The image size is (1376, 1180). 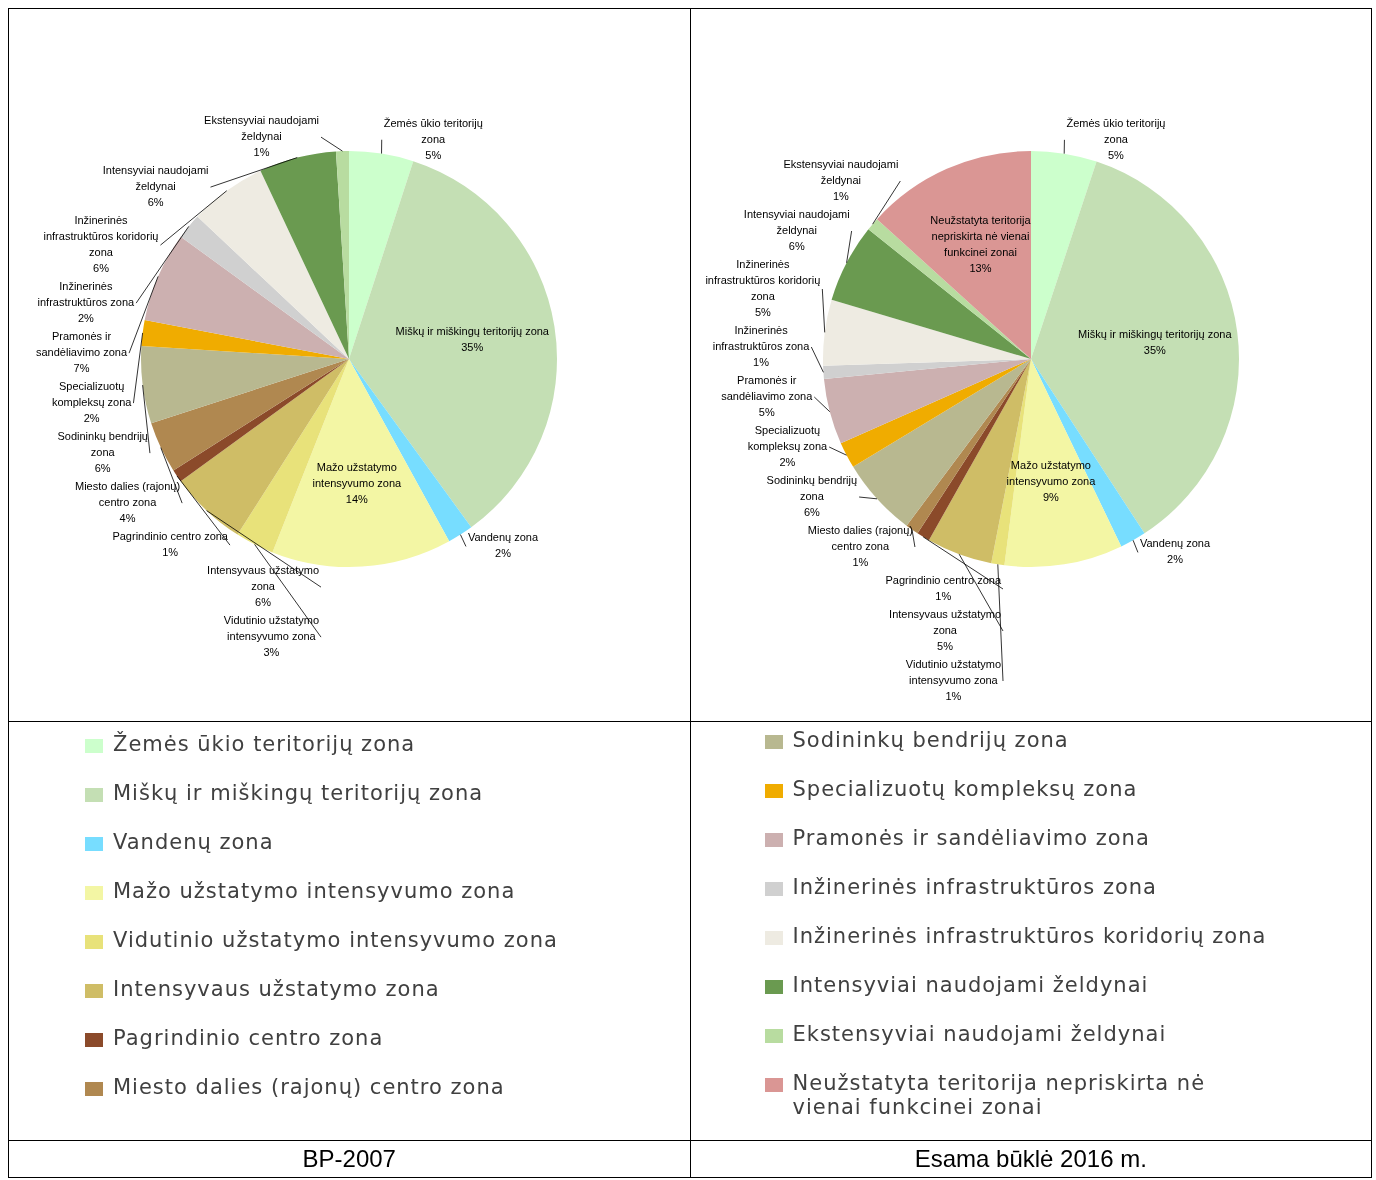 I want to click on legend-label: Žemės ūkio teritorijų zona, so click(x=264, y=744).